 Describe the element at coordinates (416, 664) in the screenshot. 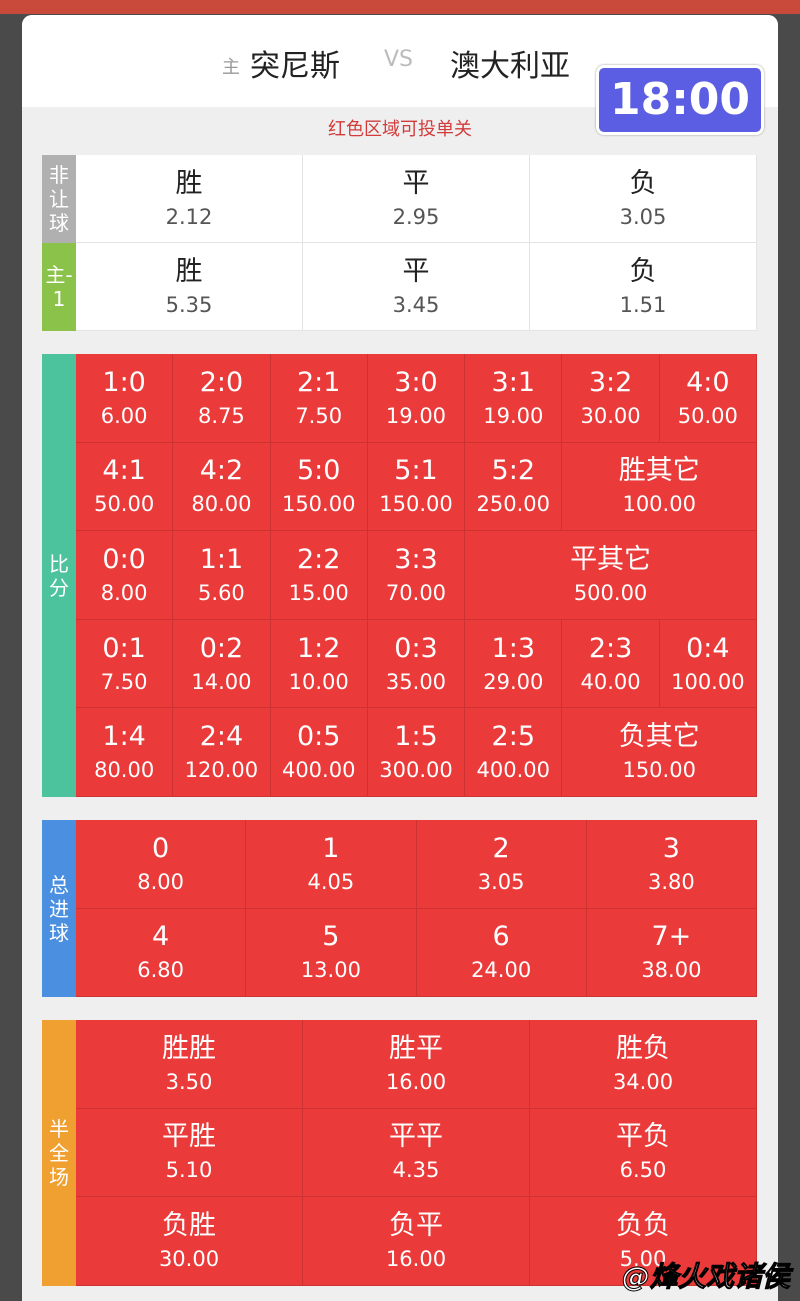

I see `odds-cell: 0:3 35.00` at that location.